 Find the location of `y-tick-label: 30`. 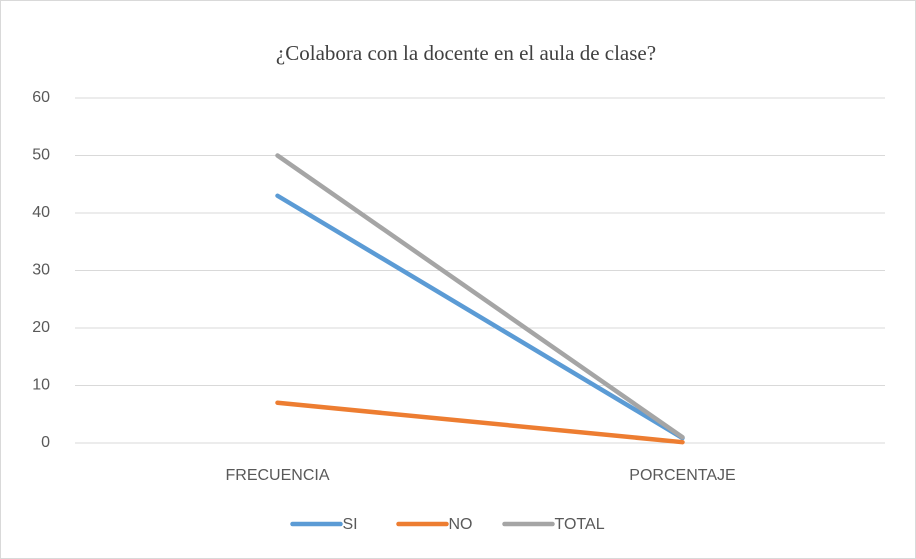

y-tick-label: 30 is located at coordinates (41, 270).